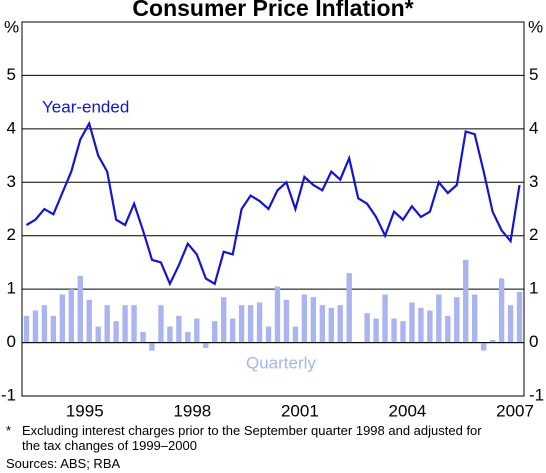 This screenshot has width=546, height=473. What do you see at coordinates (300, 410) in the screenshot?
I see `x-tick-label: 2001` at bounding box center [300, 410].